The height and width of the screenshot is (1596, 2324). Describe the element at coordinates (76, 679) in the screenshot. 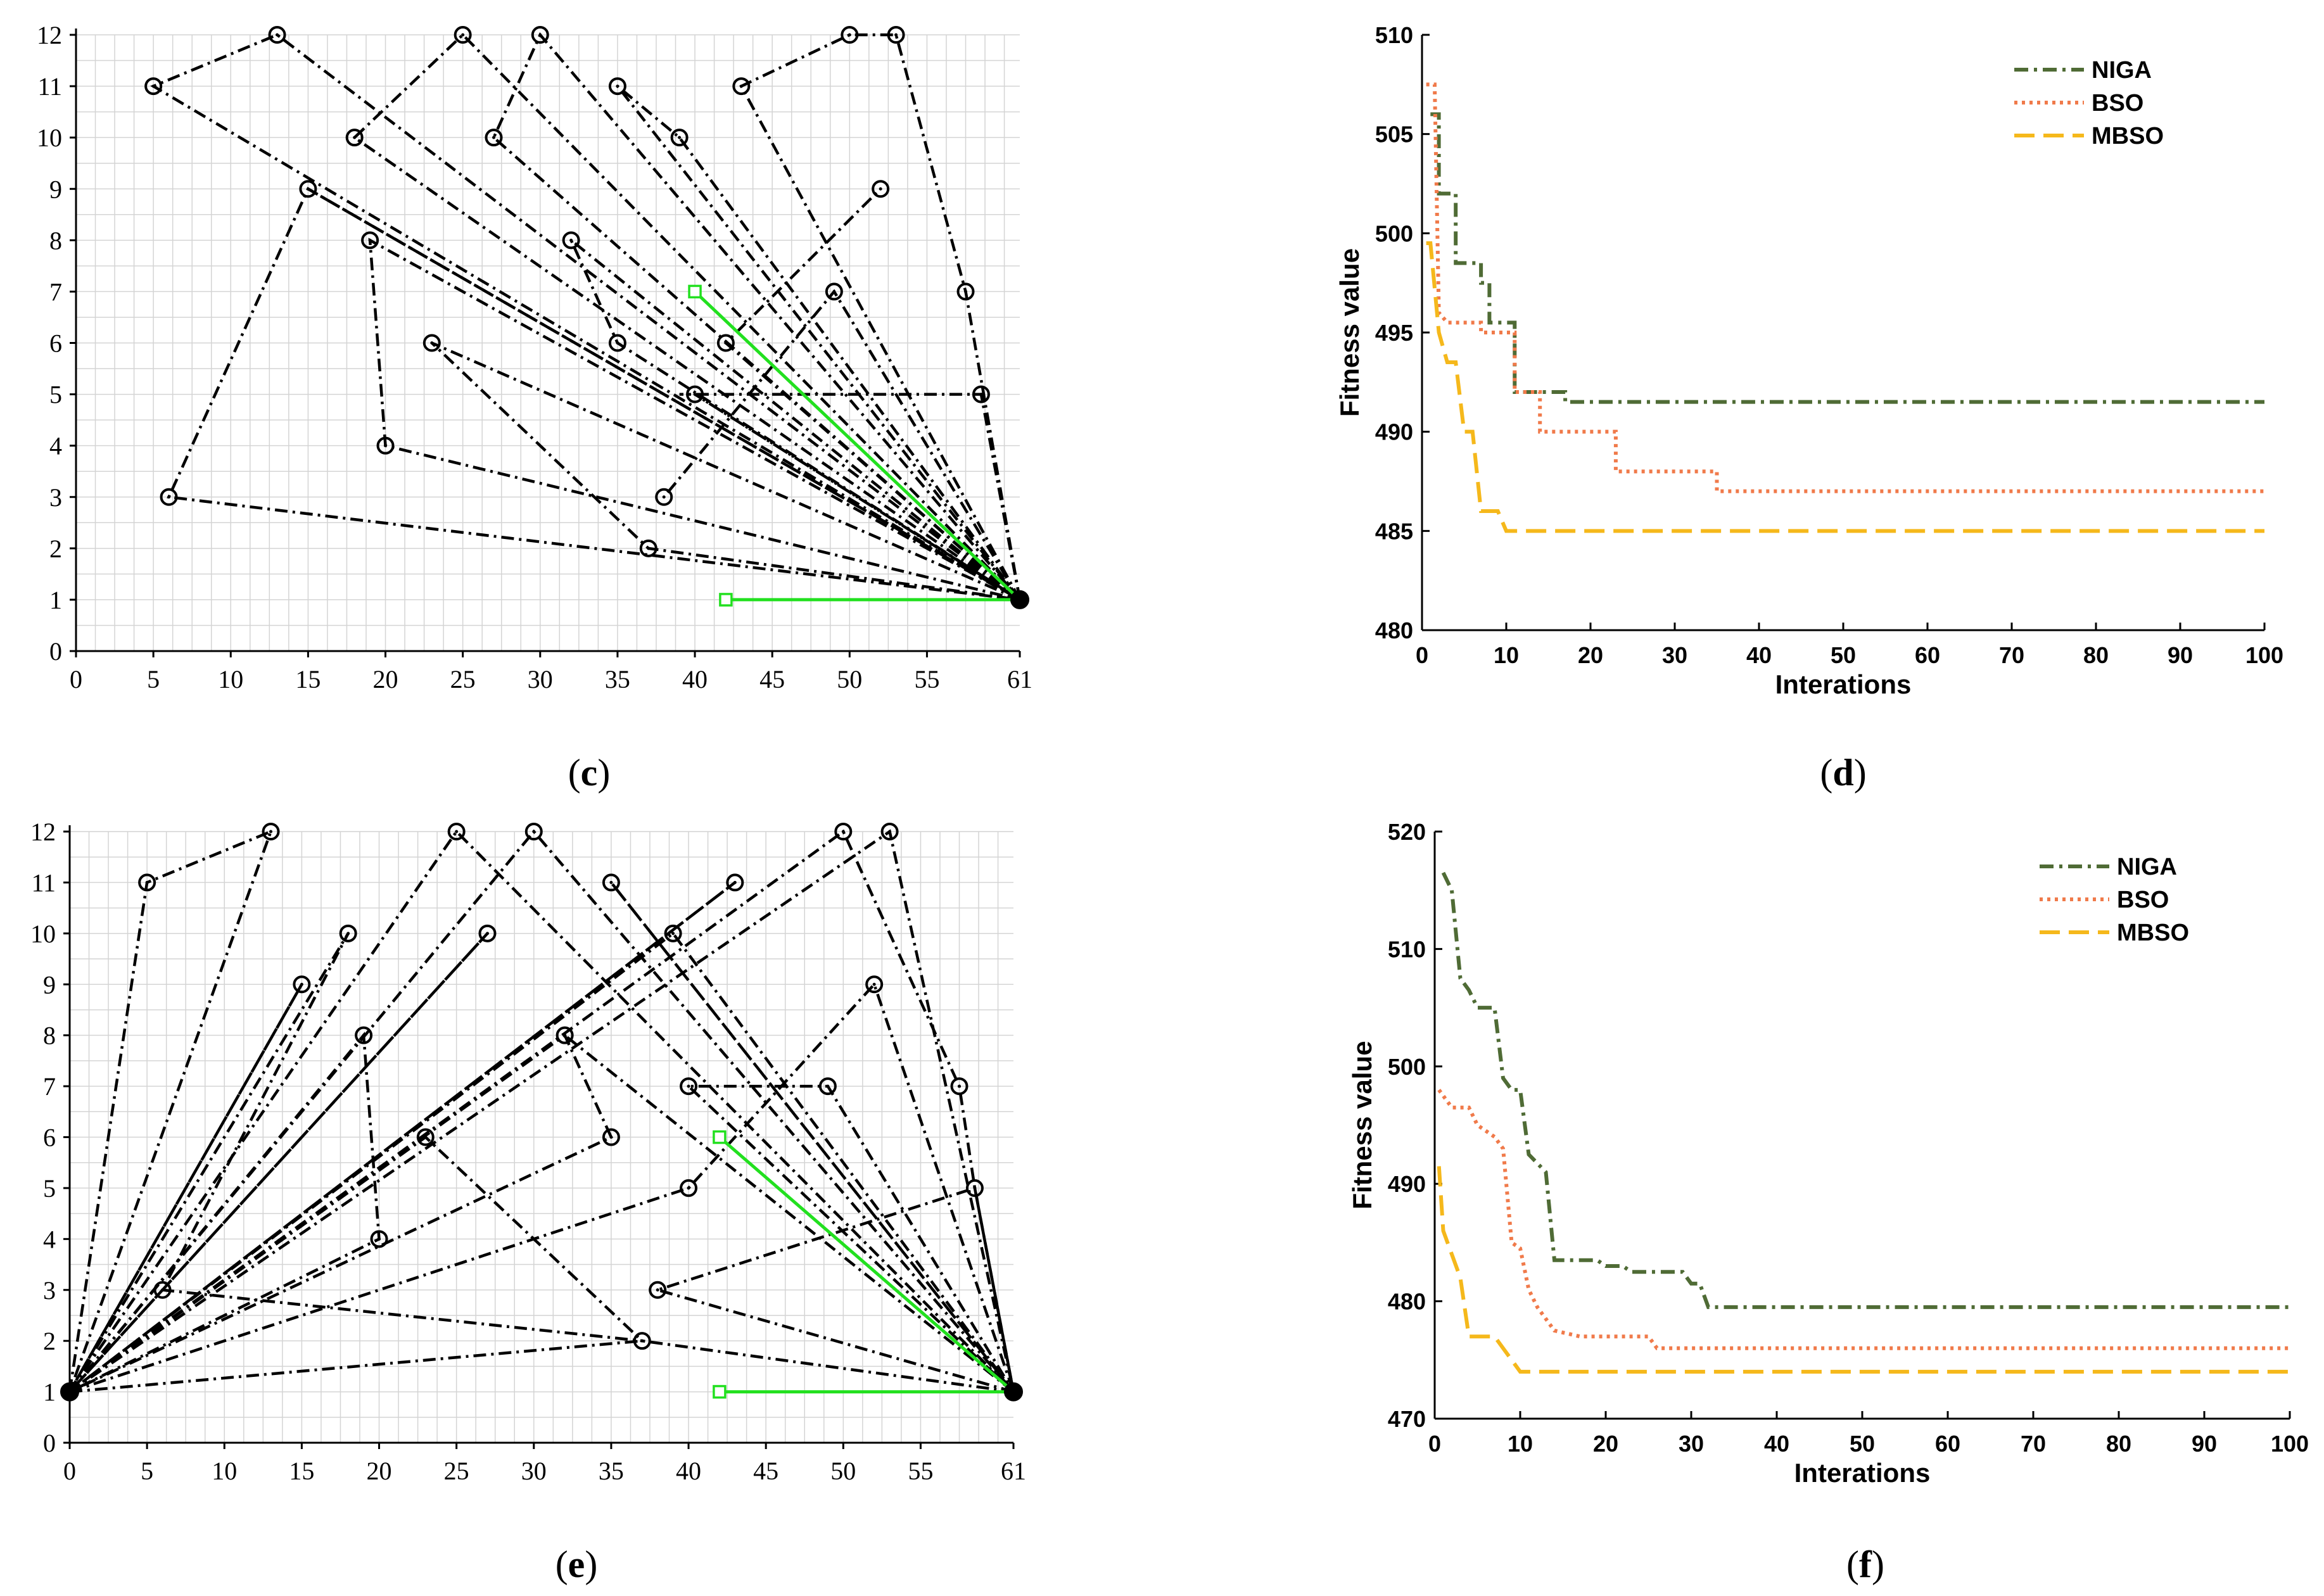

I see `x-tick-label: 0` at that location.